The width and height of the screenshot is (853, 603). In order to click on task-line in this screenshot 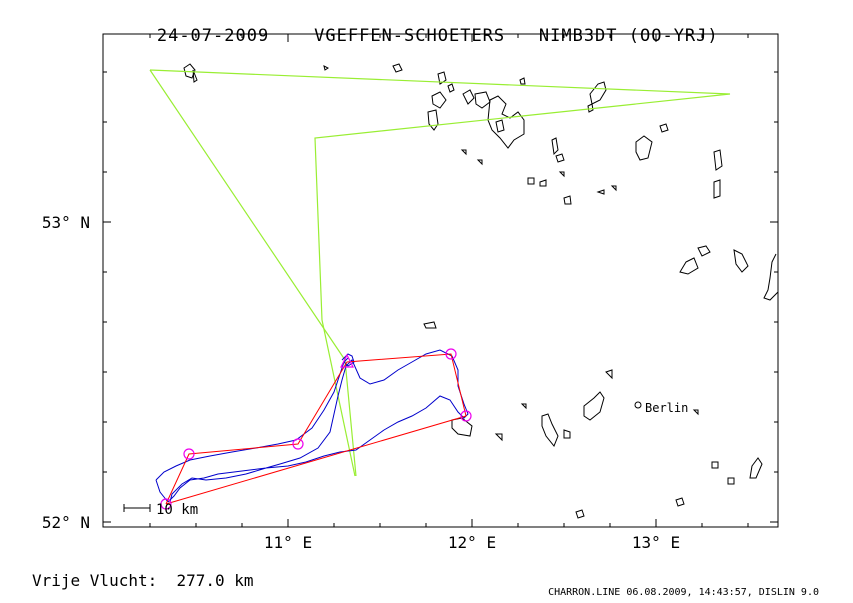, I will do `click(316, 429)`.